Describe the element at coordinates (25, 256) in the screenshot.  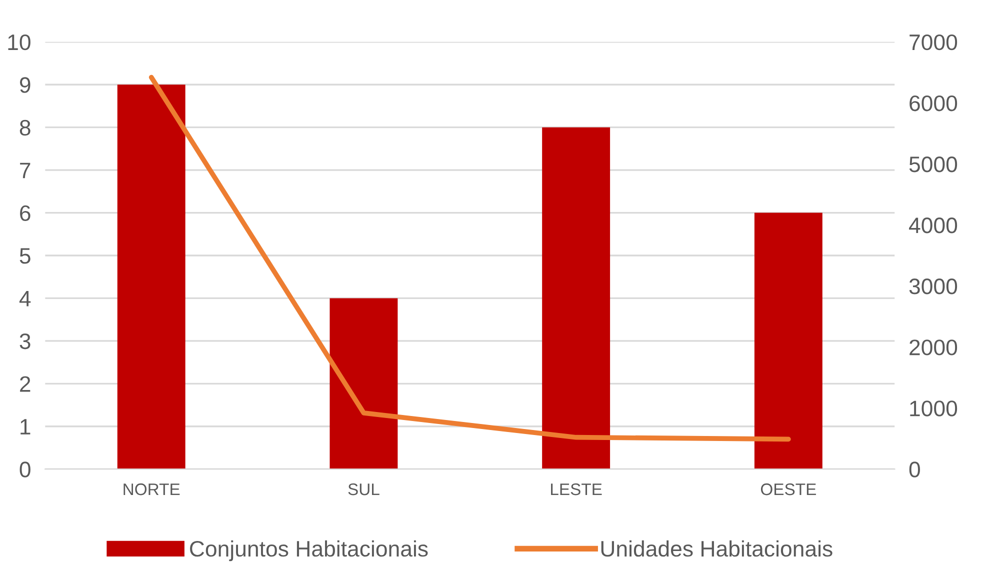
I see `y-tick-label: 5` at that location.